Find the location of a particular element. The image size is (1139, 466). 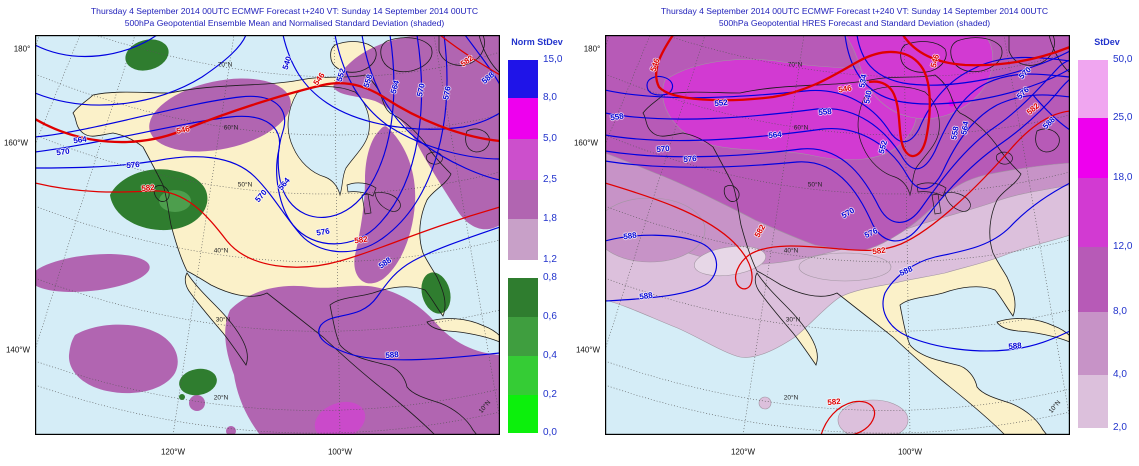

legend-tick-label: 0,8 is located at coordinates (550, 277).